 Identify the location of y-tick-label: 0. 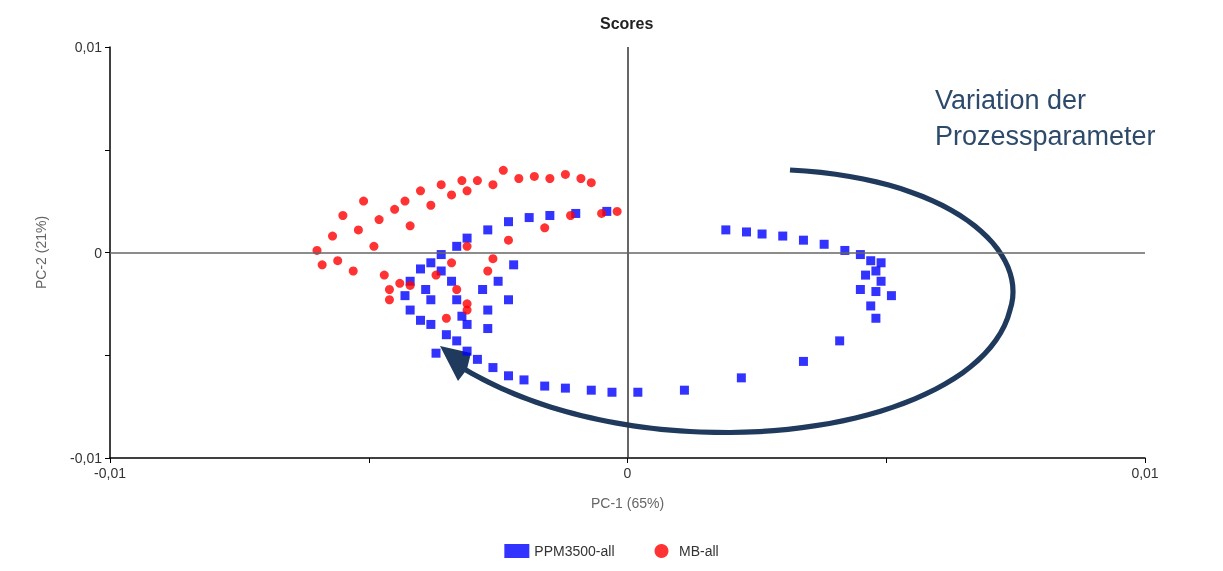
(98, 252).